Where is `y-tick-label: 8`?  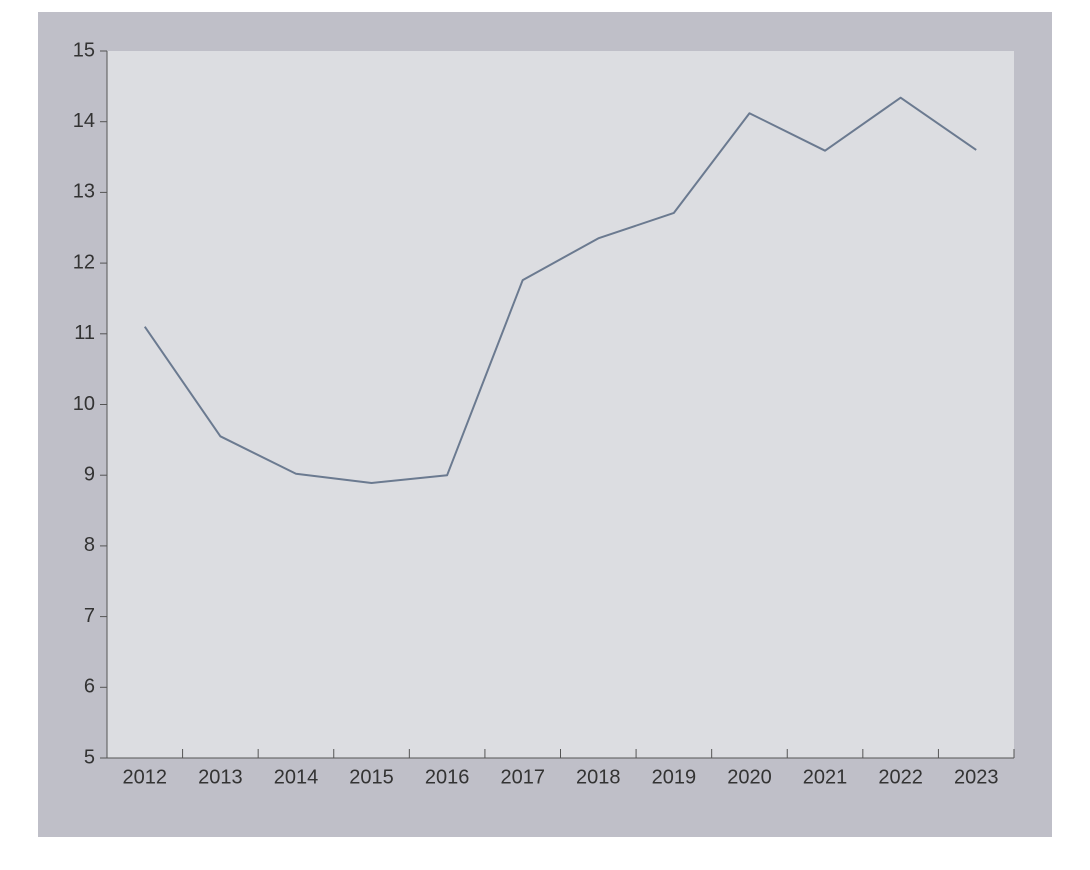 y-tick-label: 8 is located at coordinates (89, 545).